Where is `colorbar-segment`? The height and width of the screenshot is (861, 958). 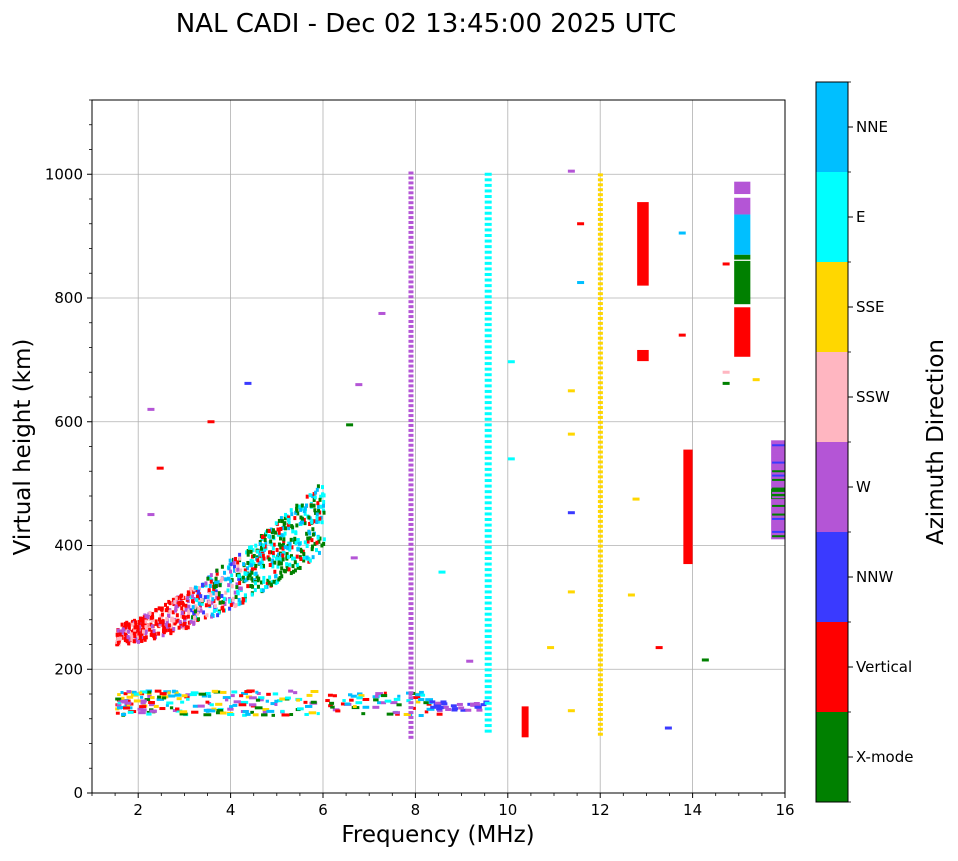
colorbar-segment is located at coordinates (832, 397).